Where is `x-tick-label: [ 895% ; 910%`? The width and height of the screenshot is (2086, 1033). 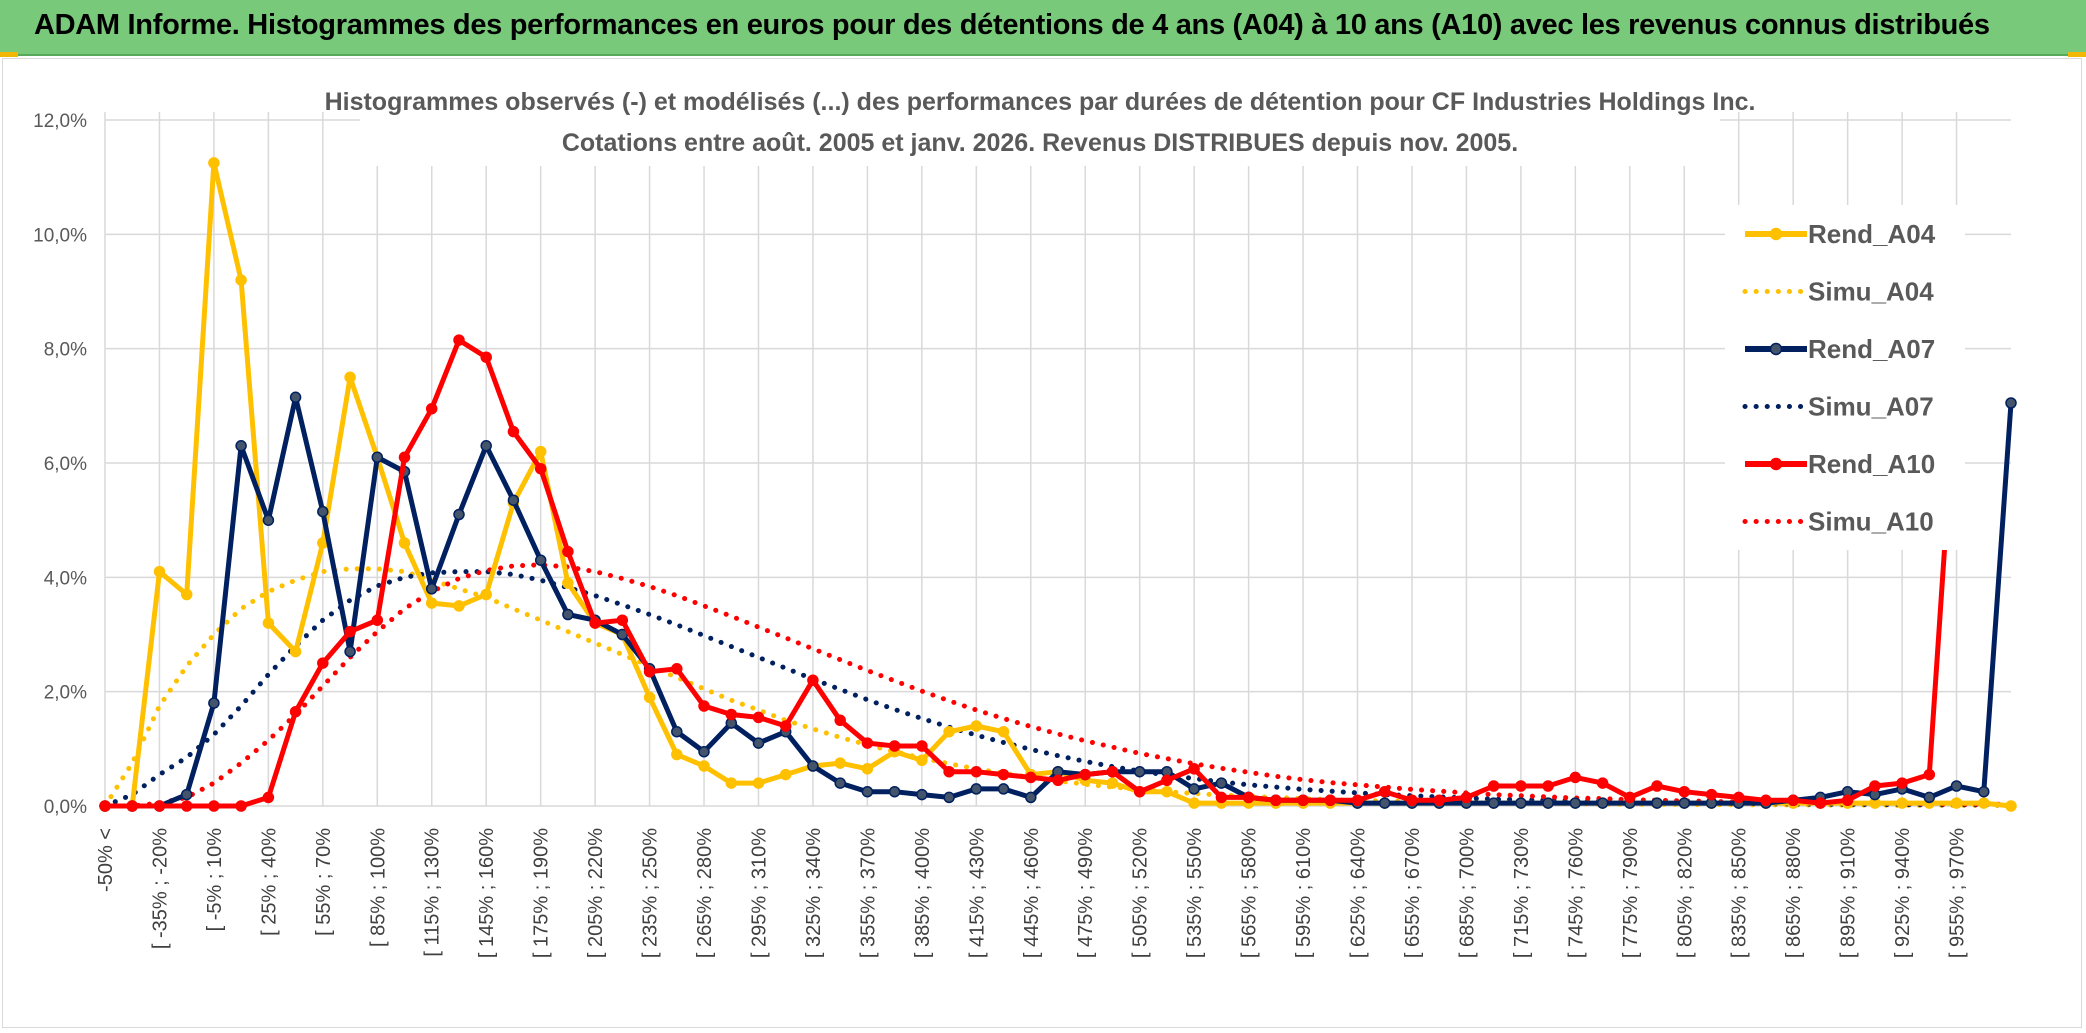 x-tick-label: [ 895% ; 910% is located at coordinates (1849, 893).